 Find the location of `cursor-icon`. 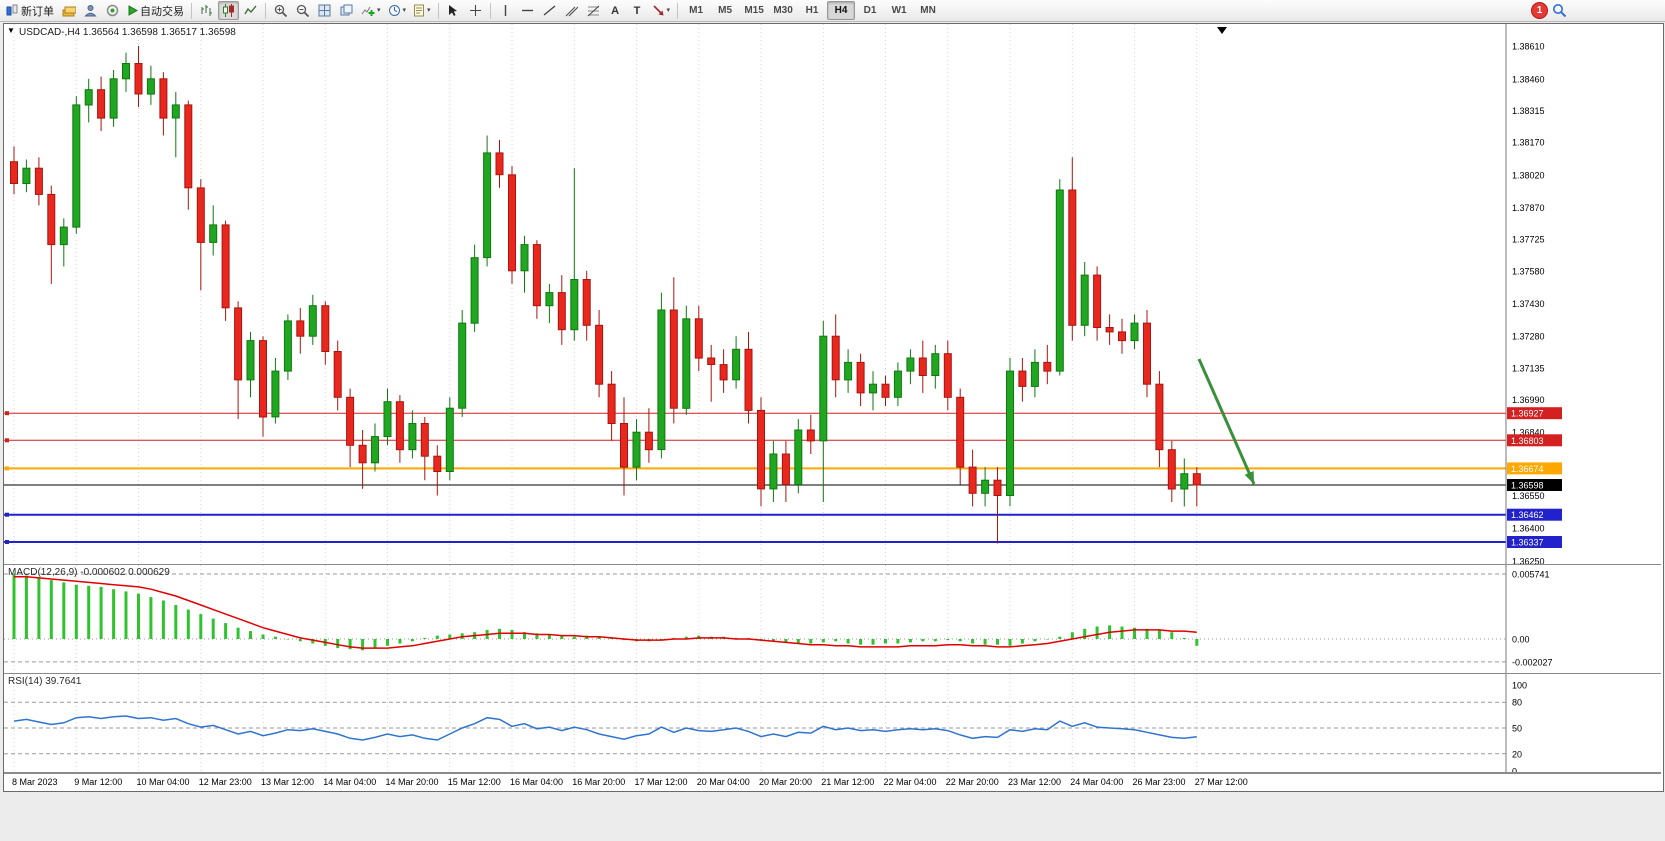

cursor-icon is located at coordinates (453, 10).